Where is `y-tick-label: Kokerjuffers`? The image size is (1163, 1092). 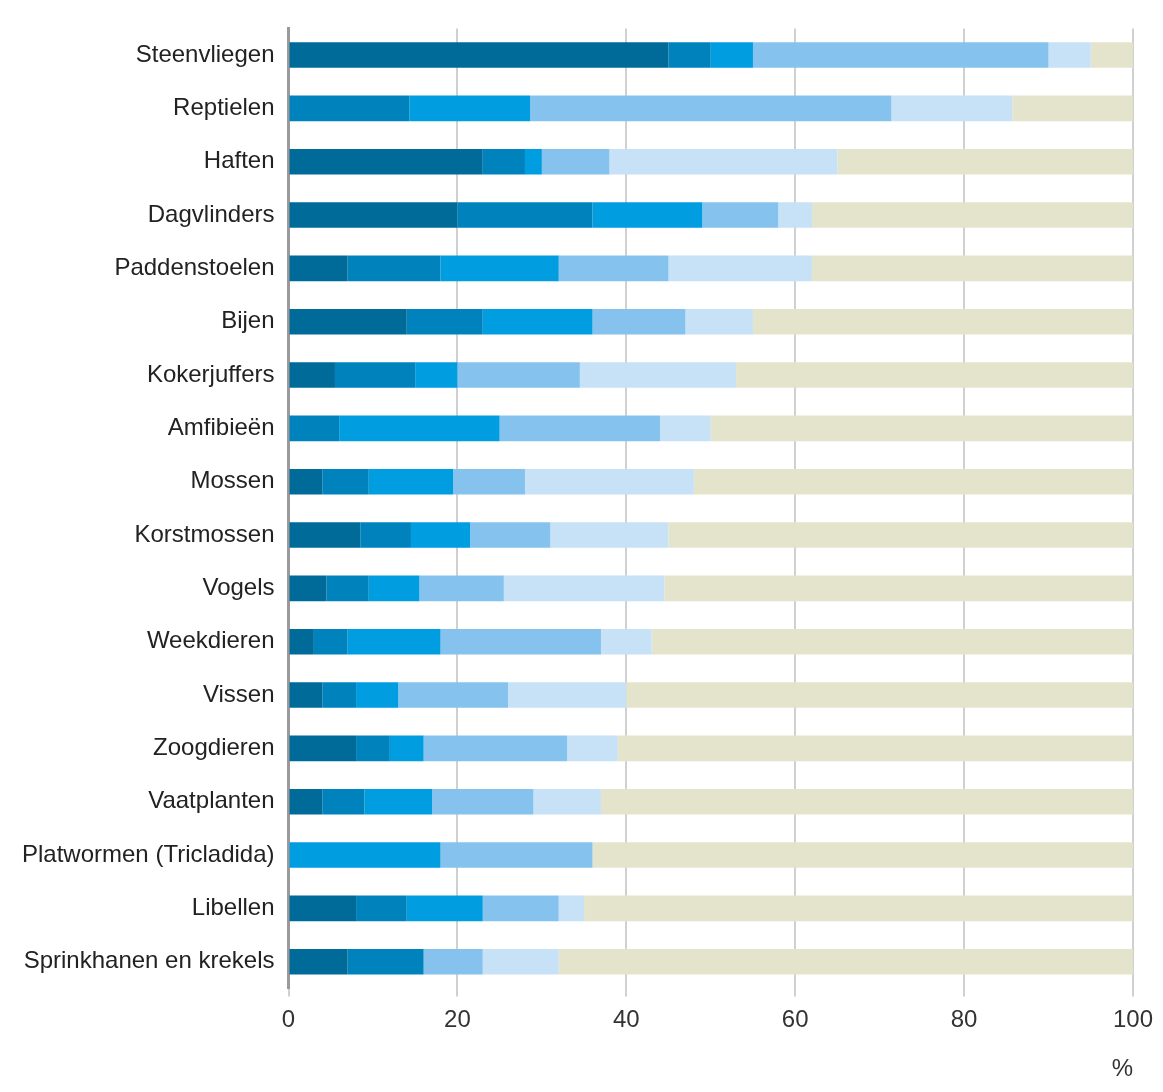 y-tick-label: Kokerjuffers is located at coordinates (210, 373).